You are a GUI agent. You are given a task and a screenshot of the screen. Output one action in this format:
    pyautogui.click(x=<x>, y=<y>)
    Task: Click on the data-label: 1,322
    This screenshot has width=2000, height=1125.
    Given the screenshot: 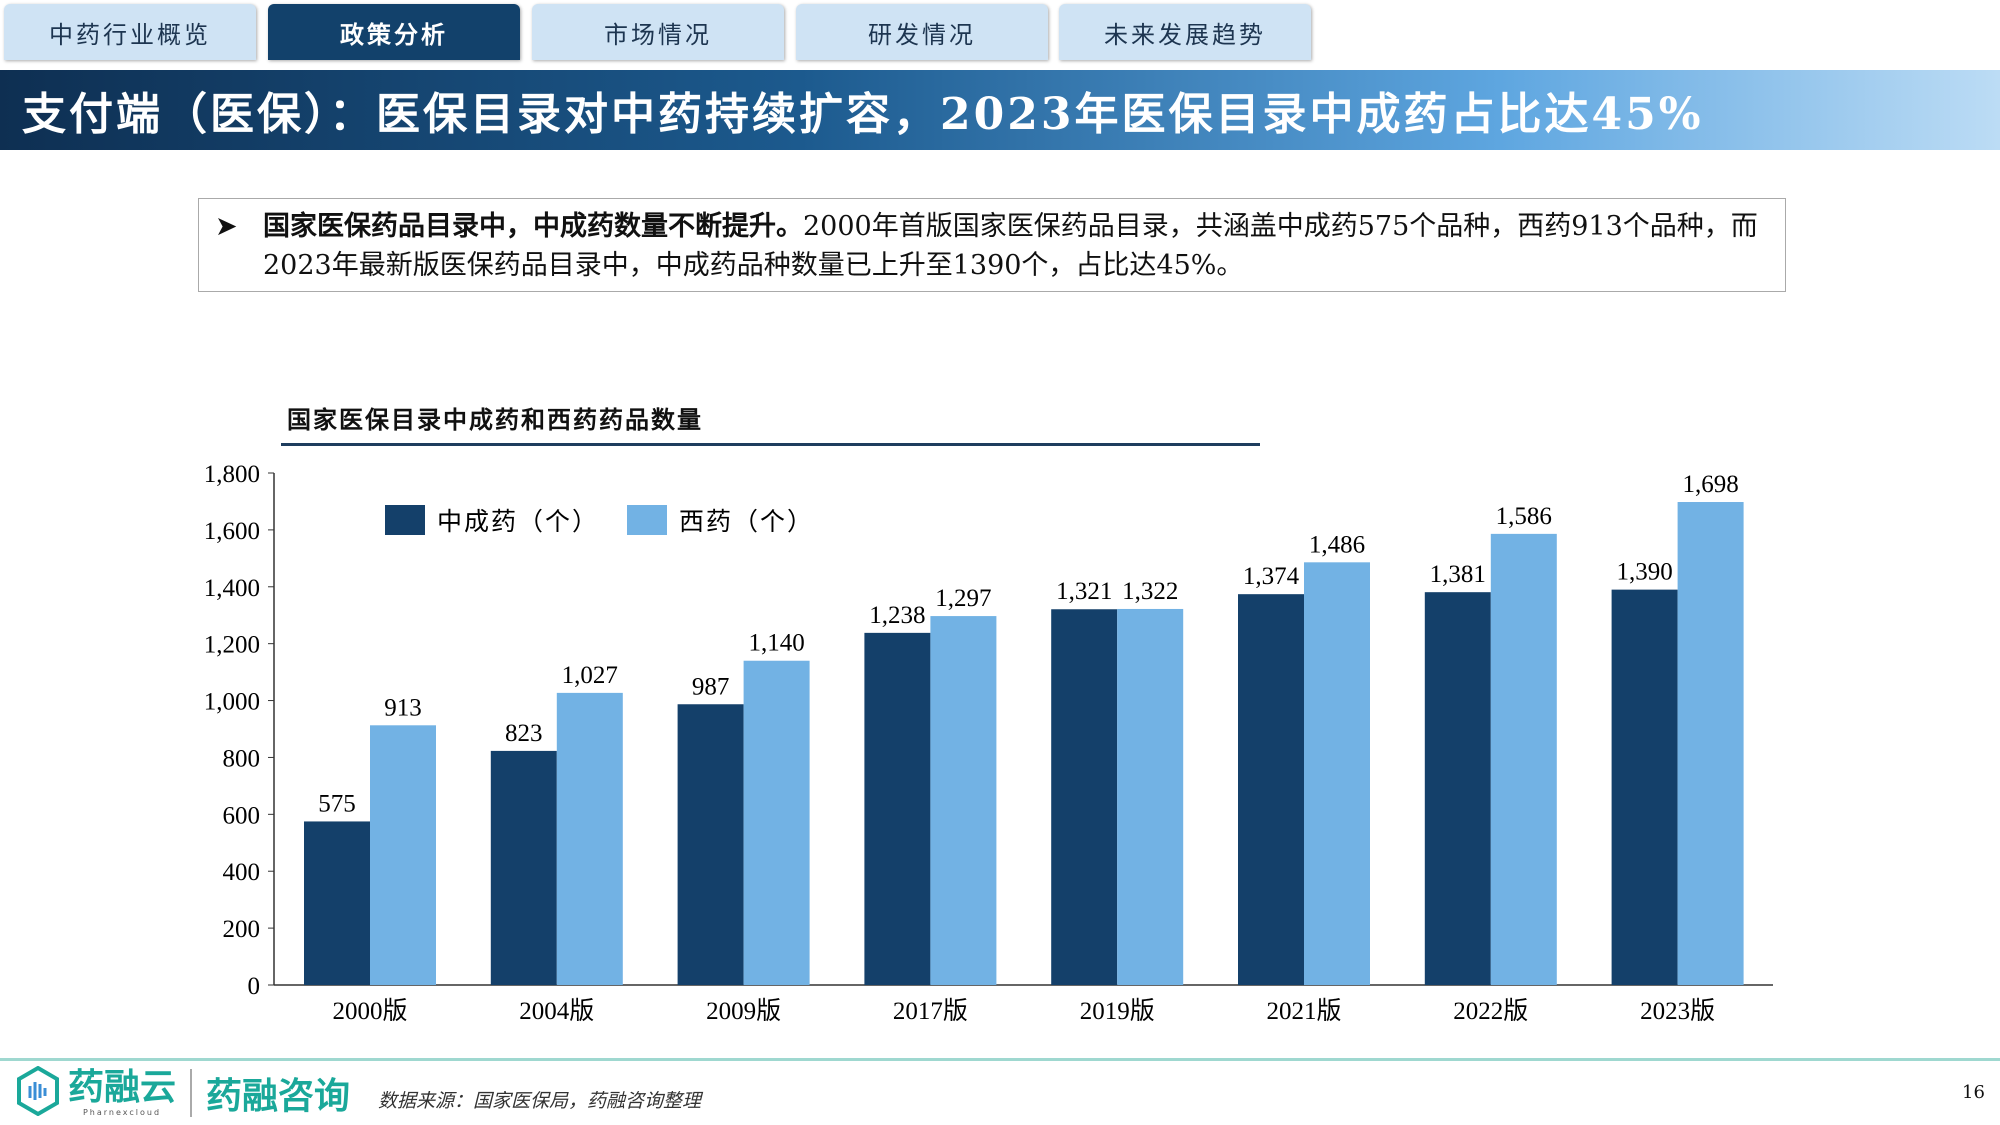 What is the action you would take?
    pyautogui.click(x=1150, y=591)
    